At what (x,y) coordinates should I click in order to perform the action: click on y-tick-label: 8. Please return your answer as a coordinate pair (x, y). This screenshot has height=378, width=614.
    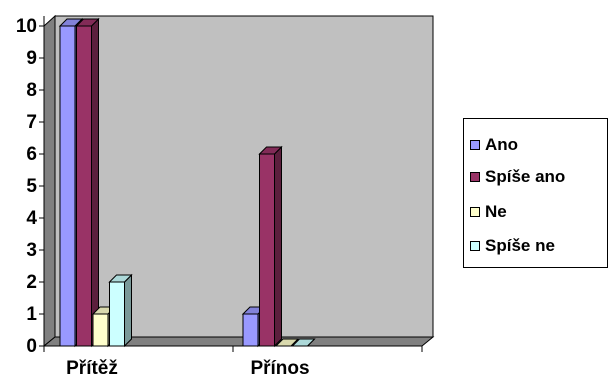
    Looking at the image, I should click on (31, 90).